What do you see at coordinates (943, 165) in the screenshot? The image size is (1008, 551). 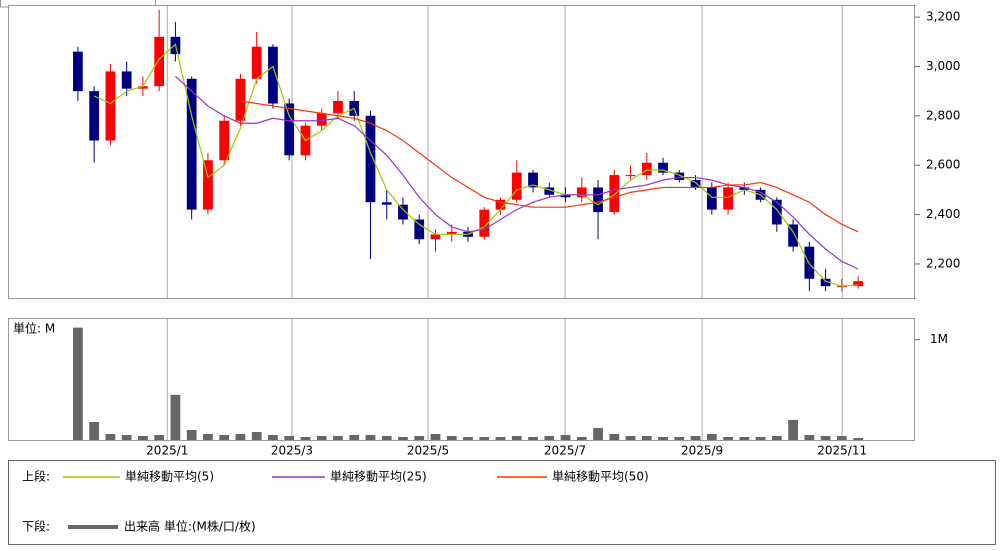 I see `y-tick-label: 2,600` at bounding box center [943, 165].